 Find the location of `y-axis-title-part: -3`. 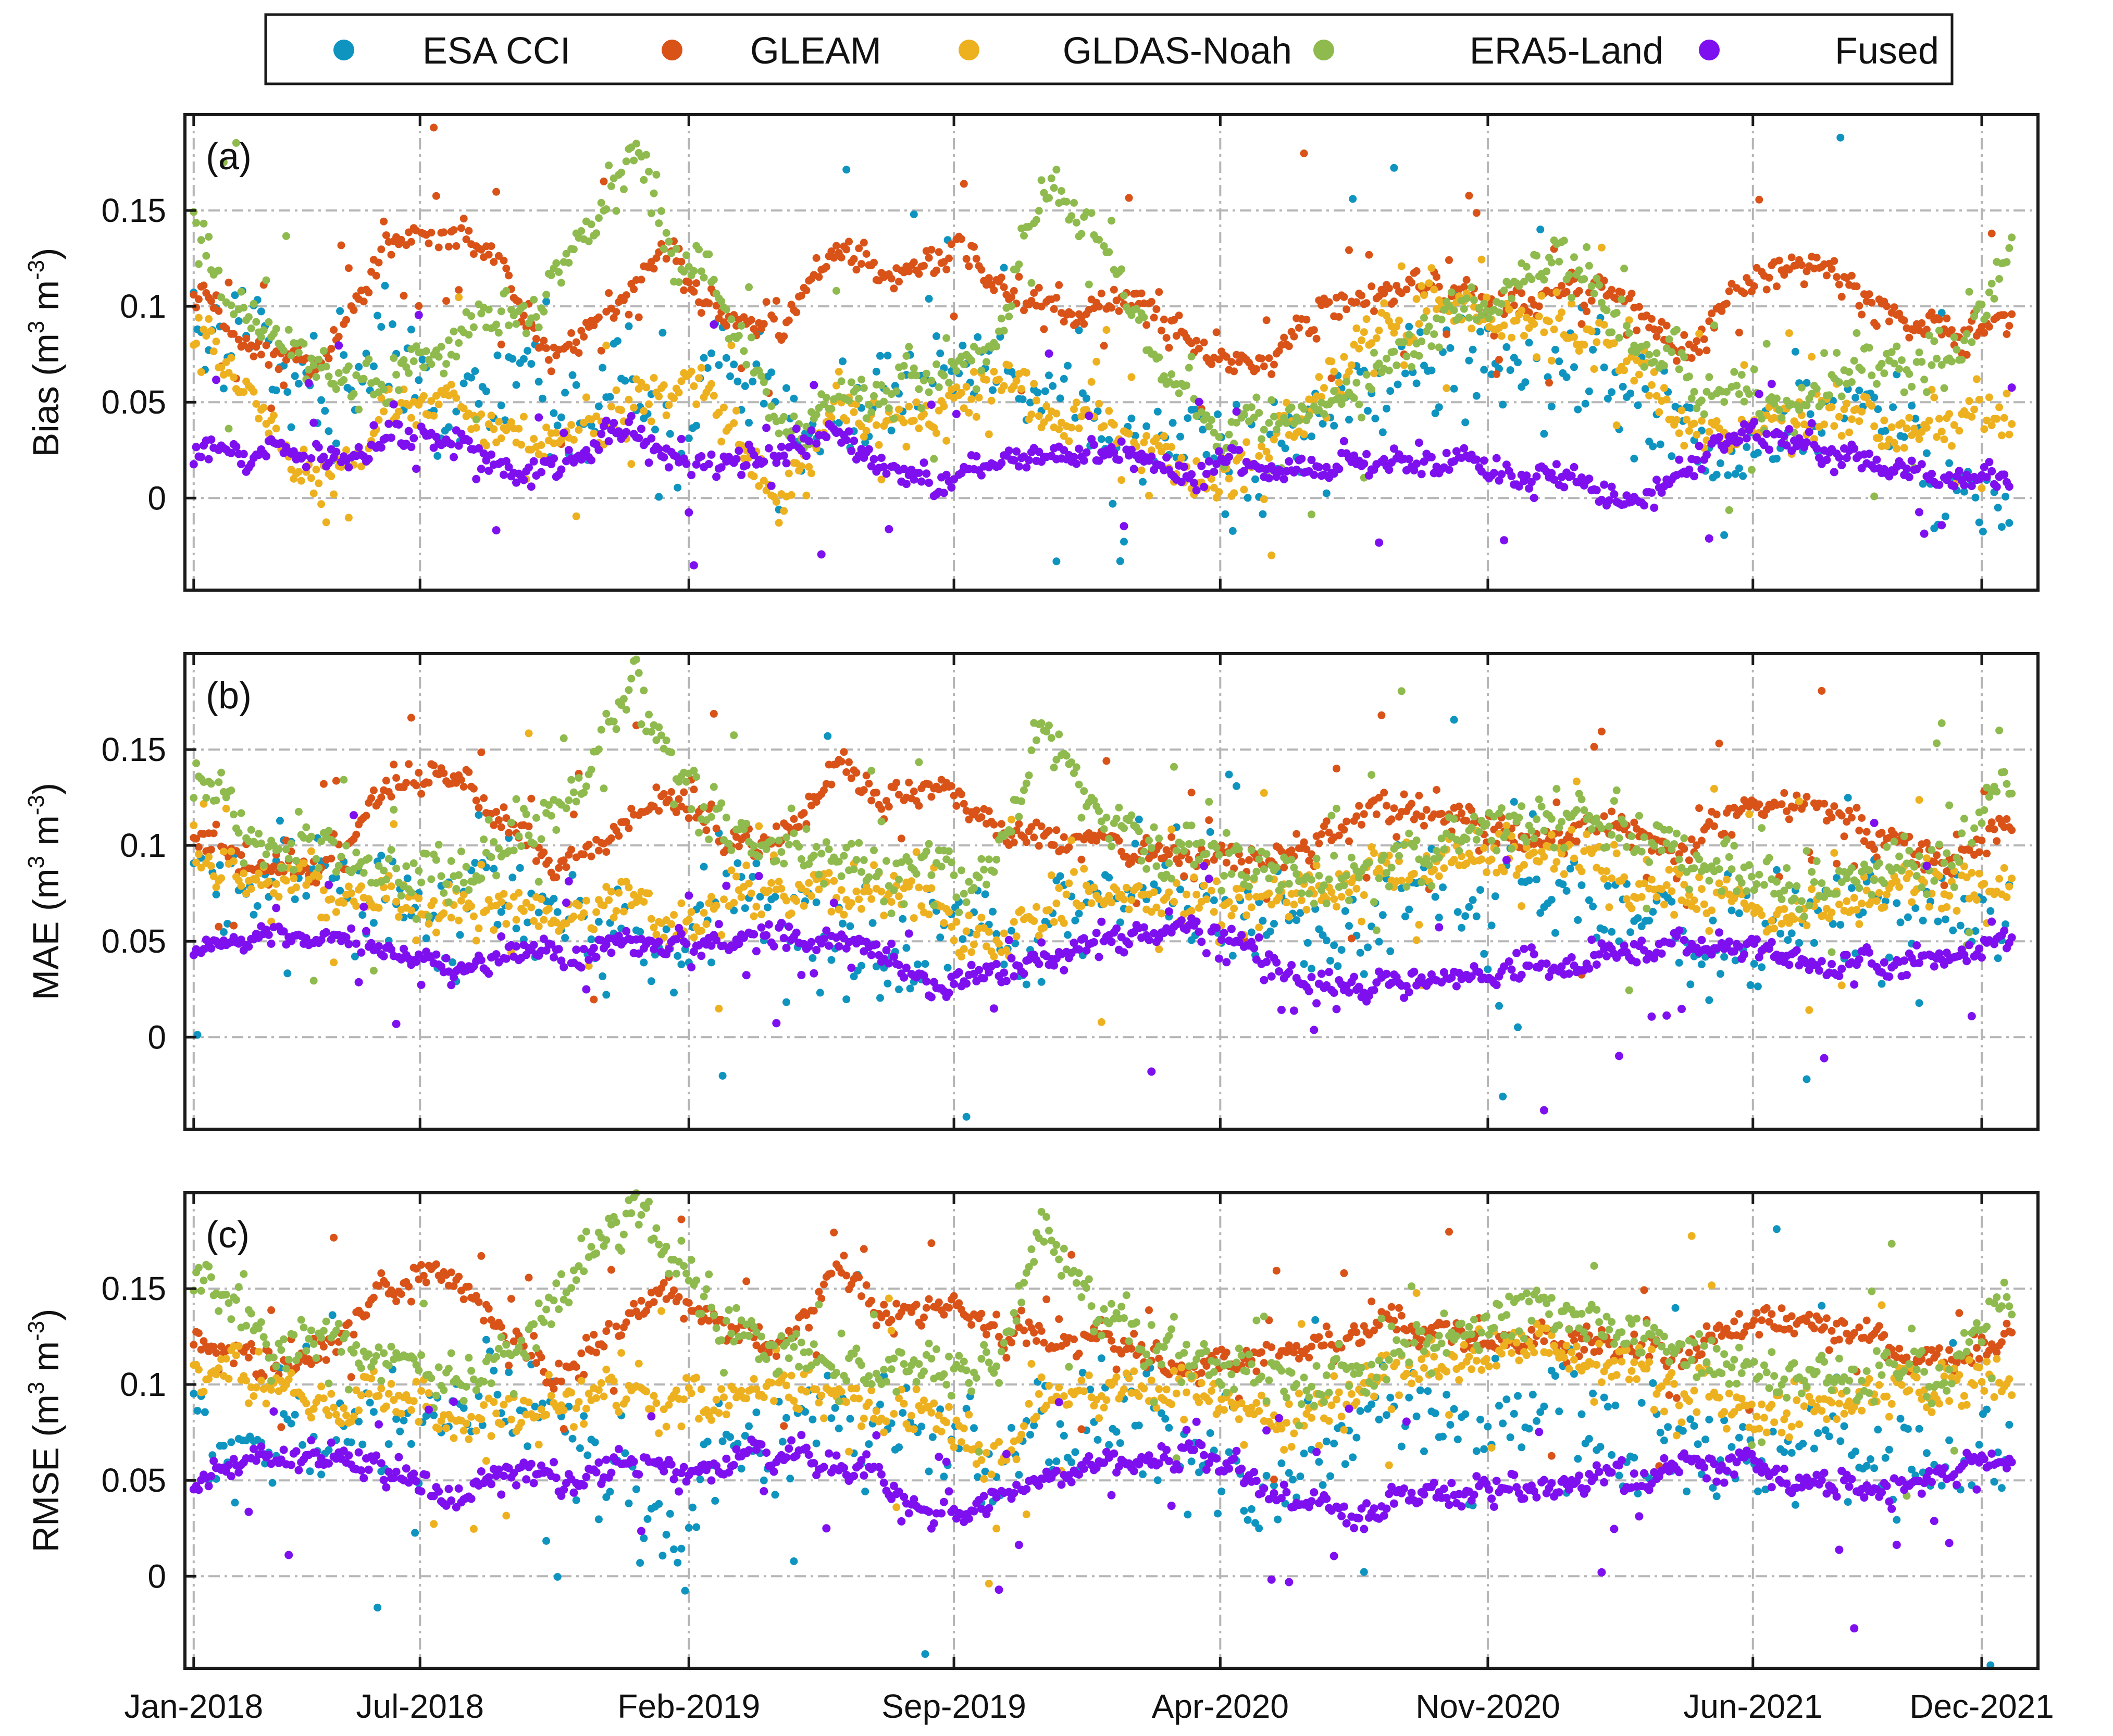

y-axis-title-part: -3 is located at coordinates (36, 270).